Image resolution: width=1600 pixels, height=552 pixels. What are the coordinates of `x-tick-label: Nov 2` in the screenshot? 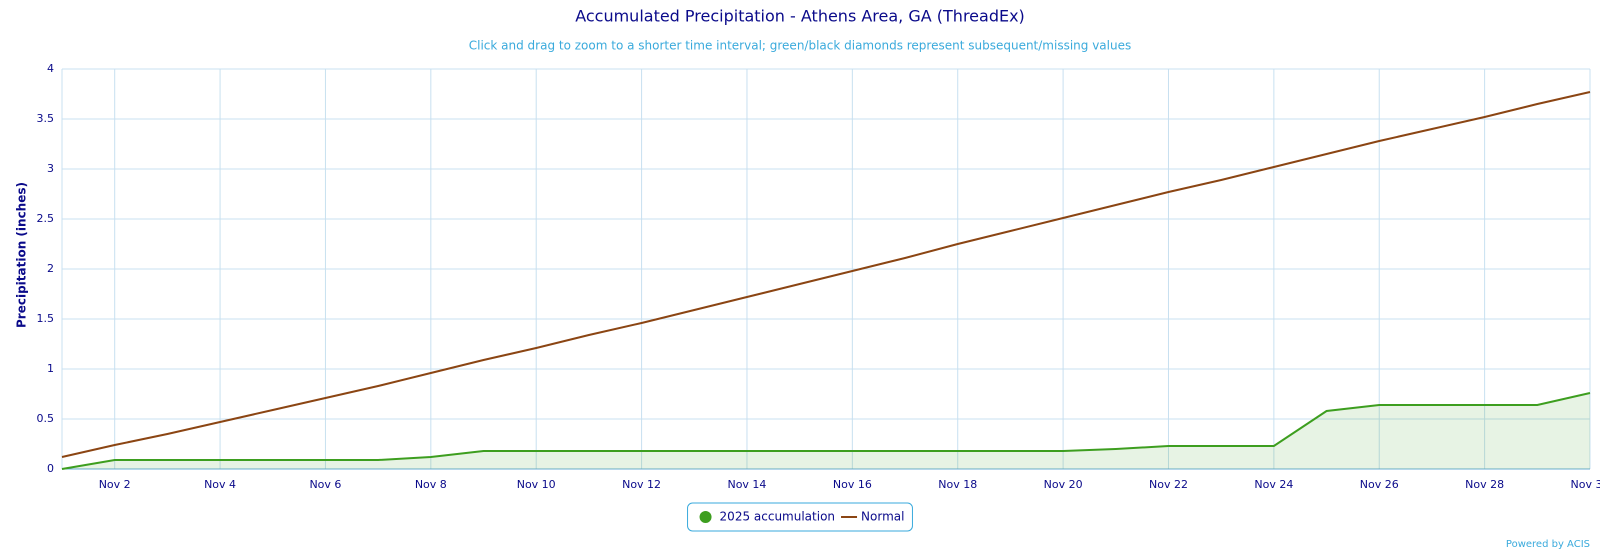 It's located at (115, 484).